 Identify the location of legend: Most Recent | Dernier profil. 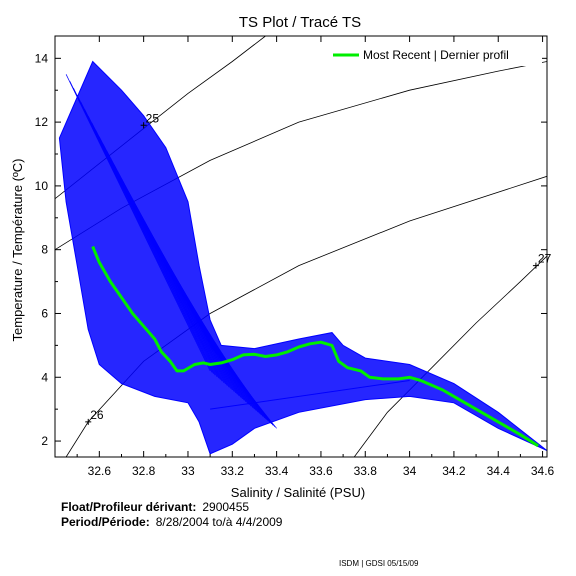
(435, 55).